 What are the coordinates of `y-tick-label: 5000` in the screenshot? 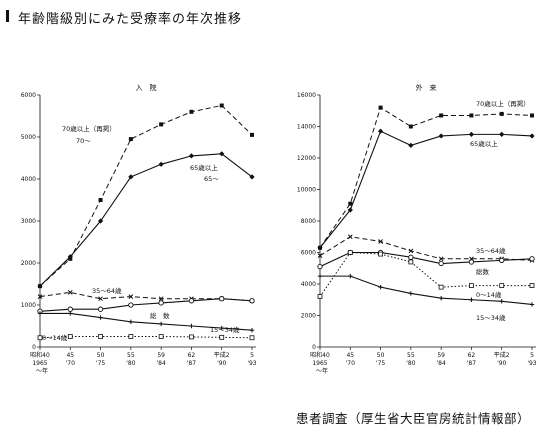 It's located at (28, 137).